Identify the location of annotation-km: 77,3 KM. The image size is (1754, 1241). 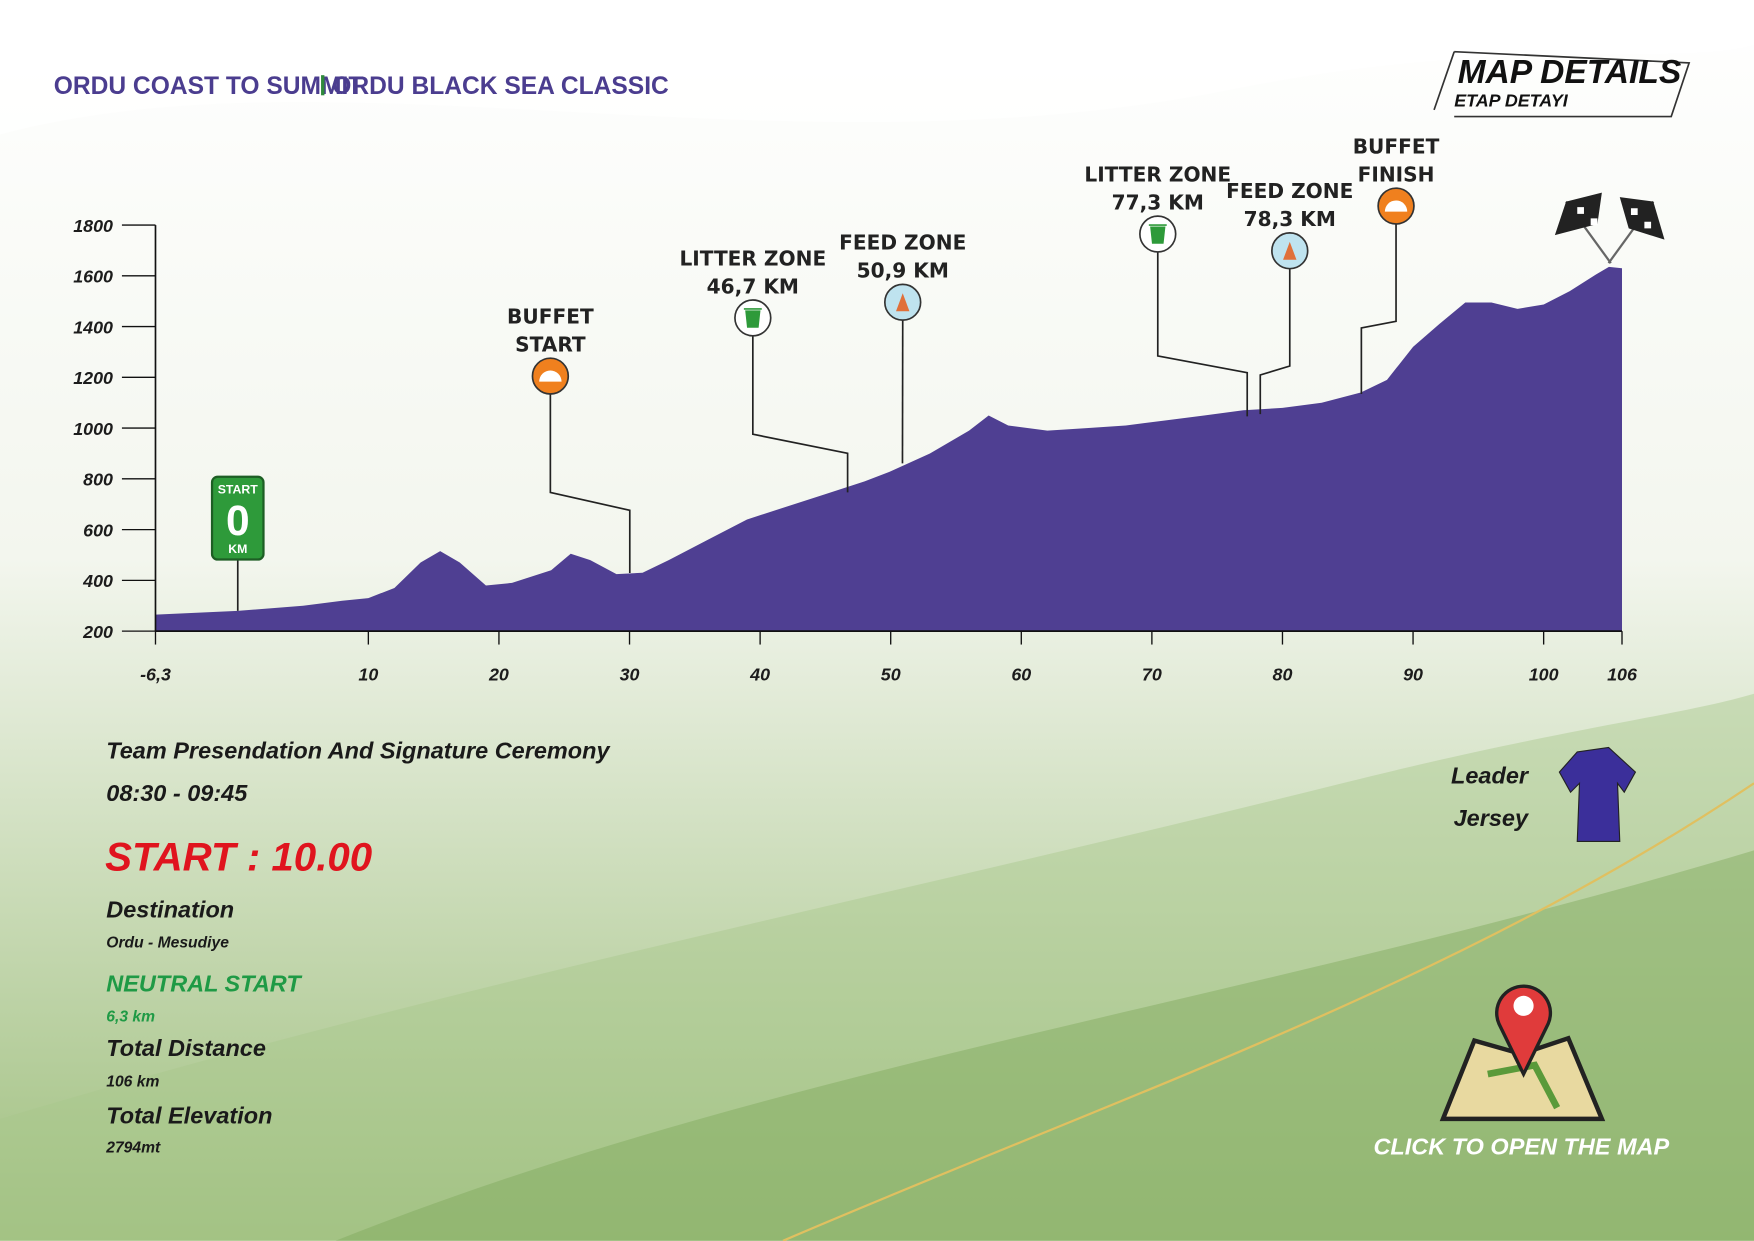
(1158, 202).